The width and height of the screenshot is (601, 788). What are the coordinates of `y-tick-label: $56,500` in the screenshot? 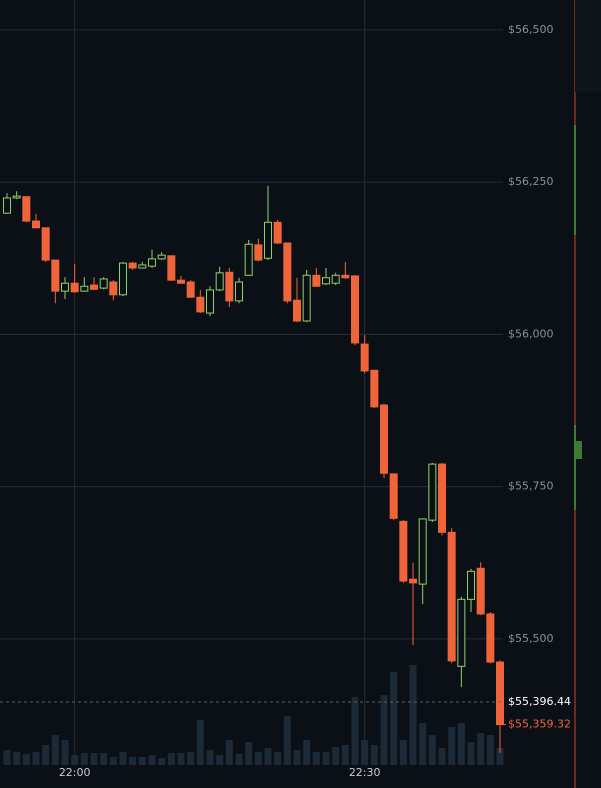 It's located at (531, 29).